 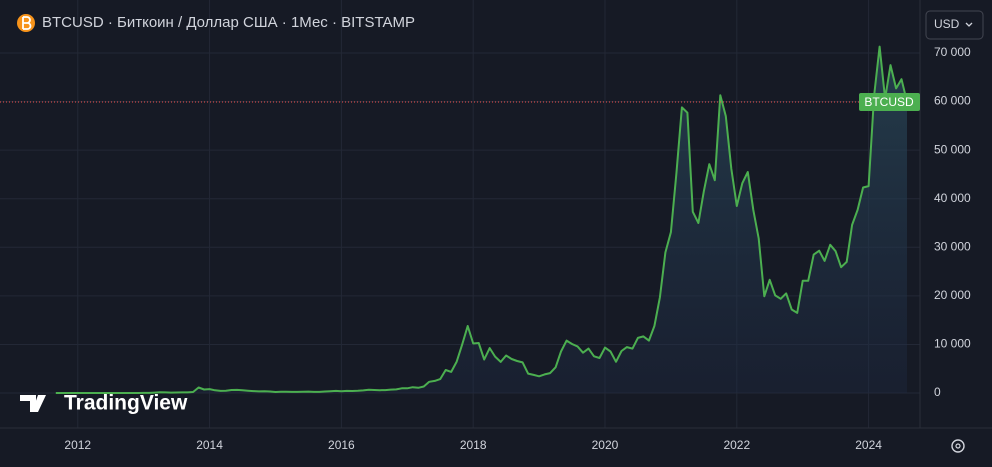 I want to click on y-tick-label: 70 000, so click(x=952, y=52).